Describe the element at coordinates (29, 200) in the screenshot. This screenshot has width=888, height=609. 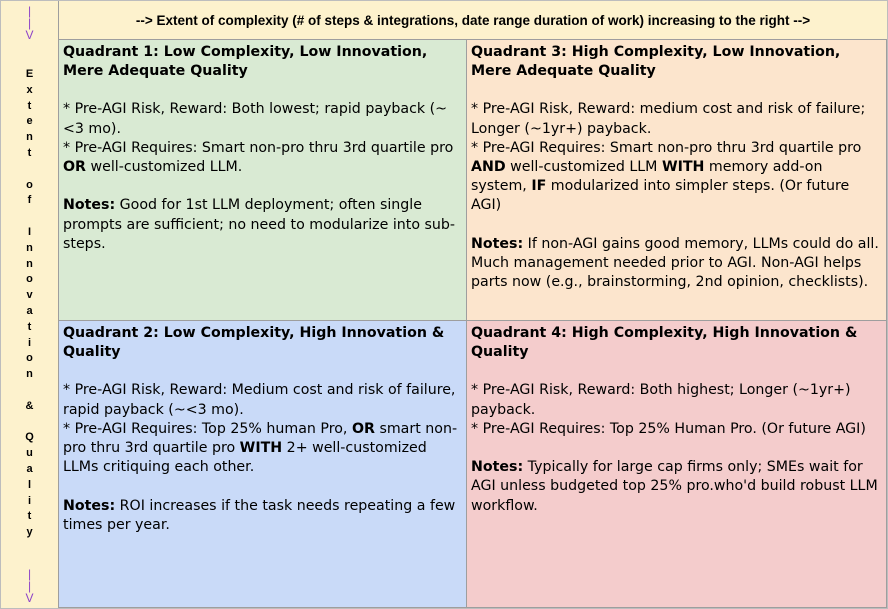
I see `vertical-letter: f` at that location.